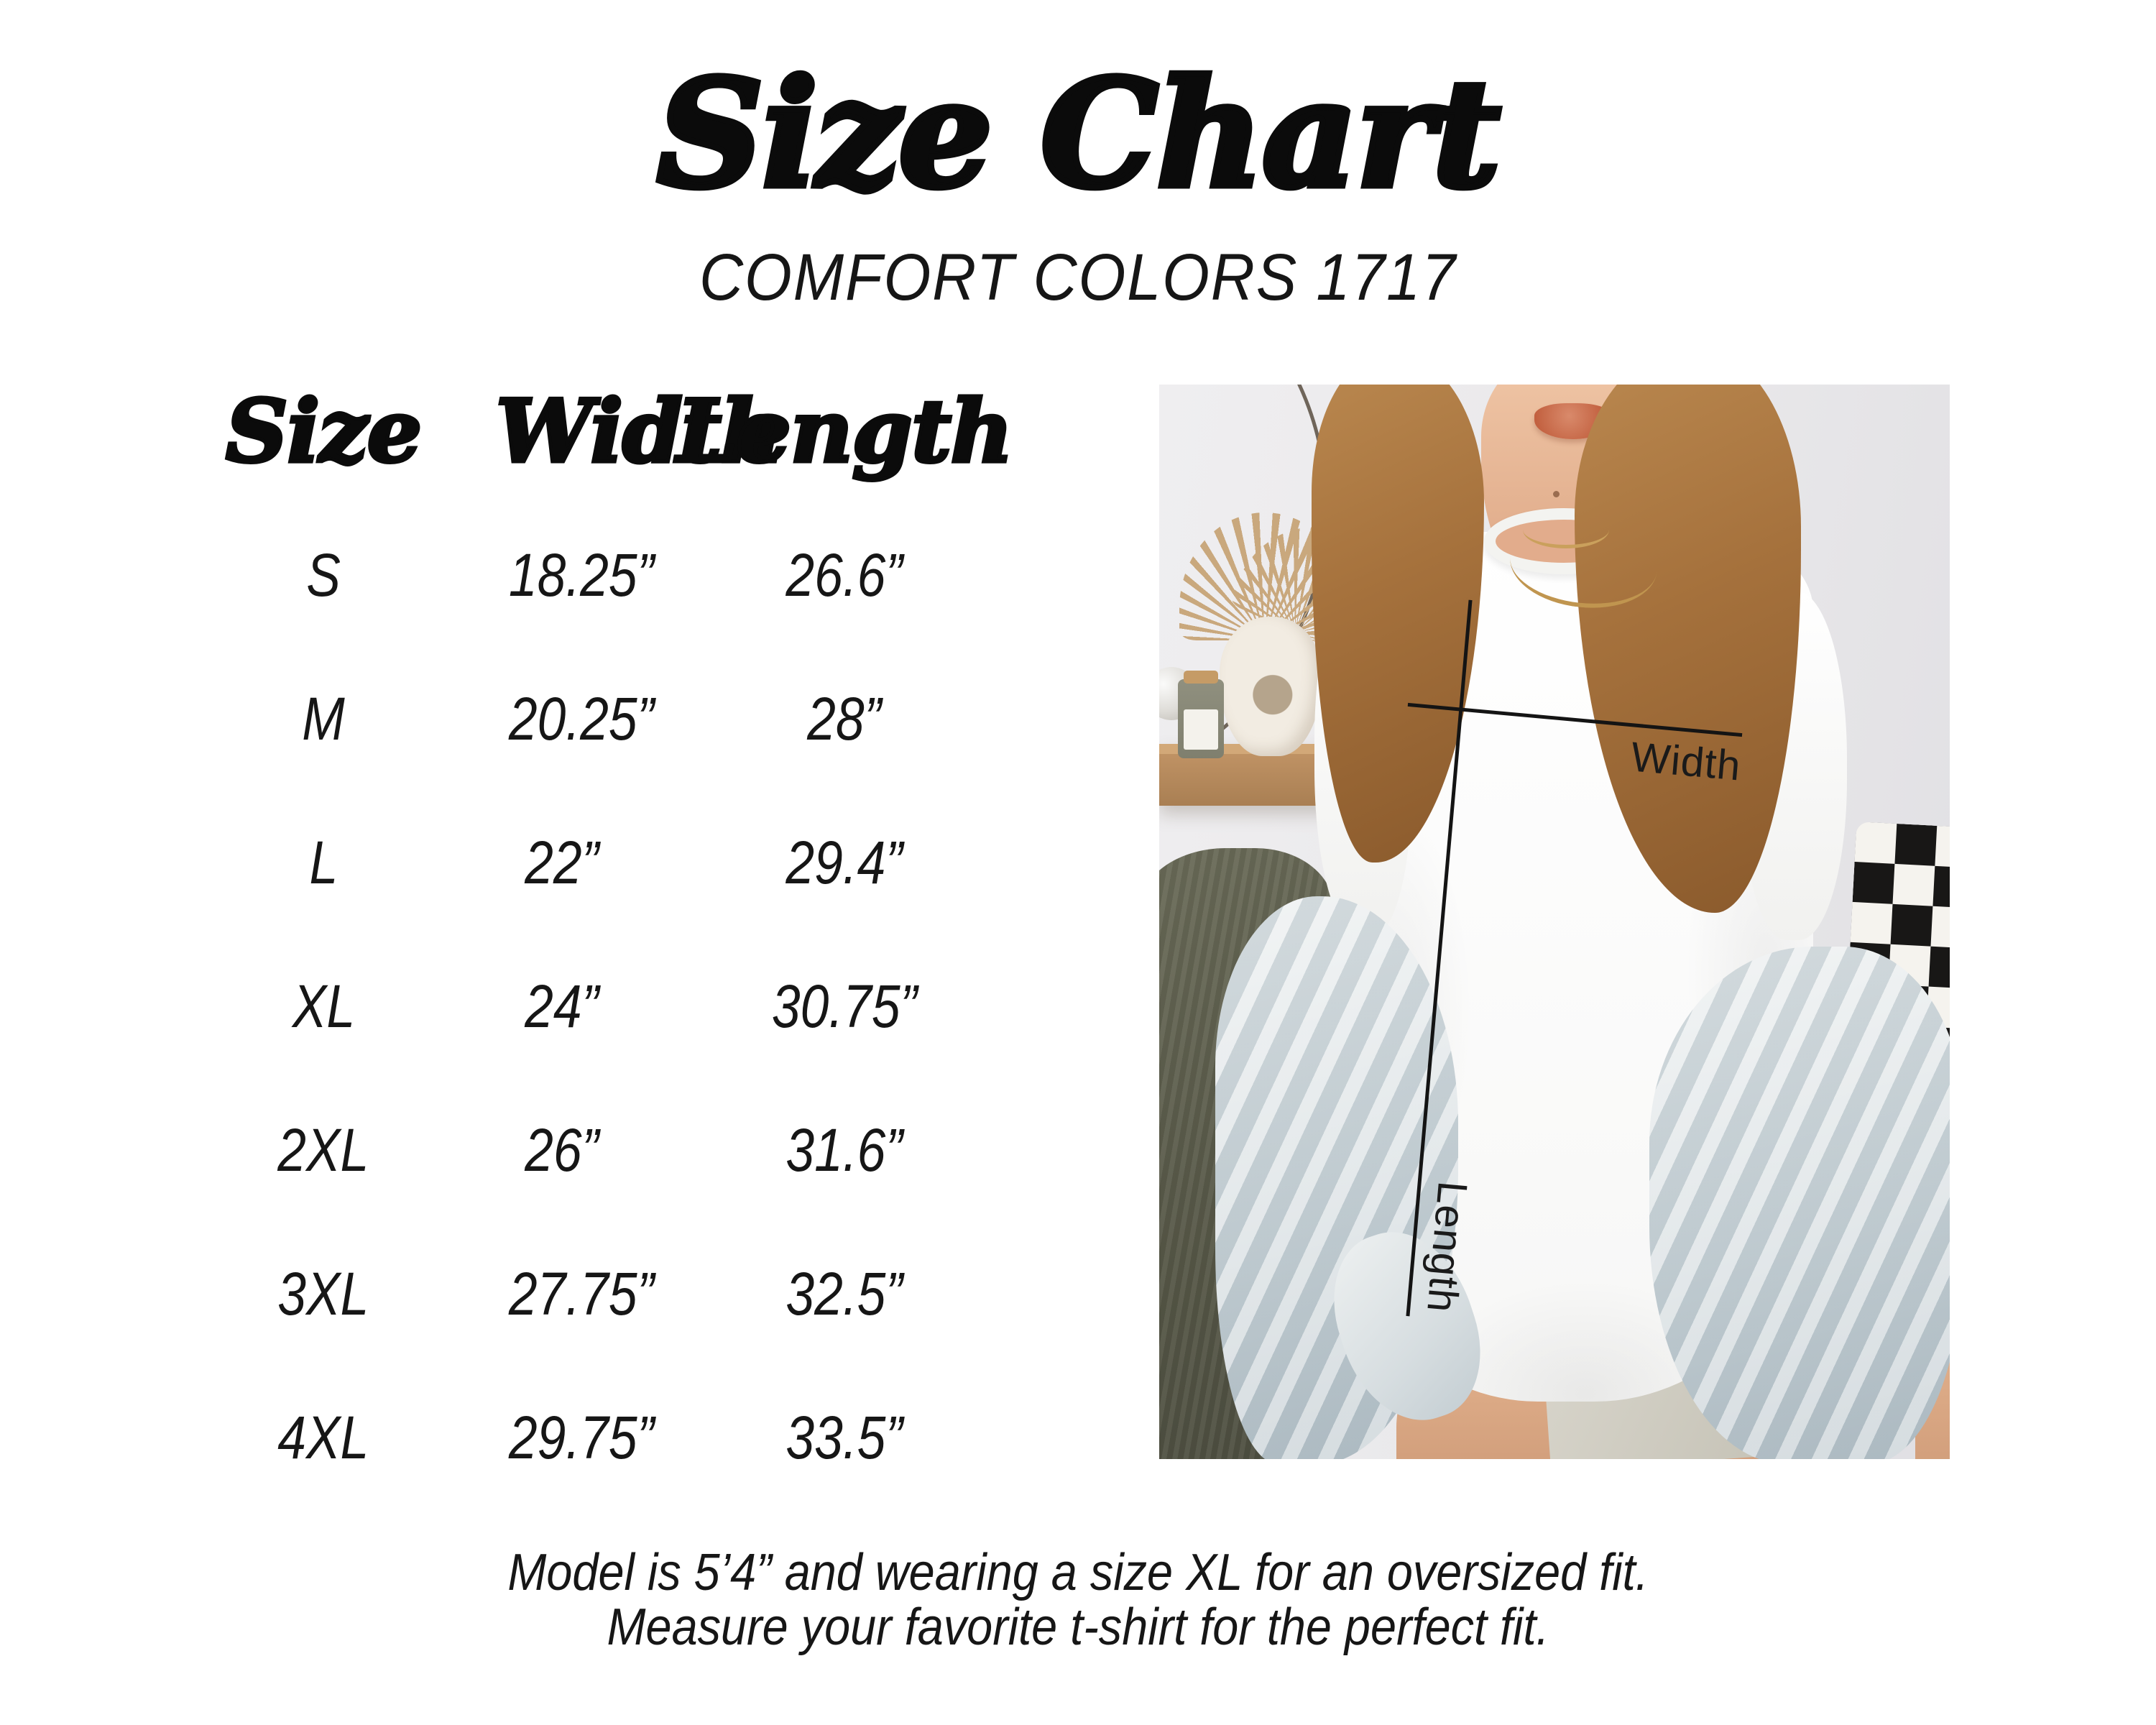  I want to click on width-cell: 24”, so click(562, 1006).